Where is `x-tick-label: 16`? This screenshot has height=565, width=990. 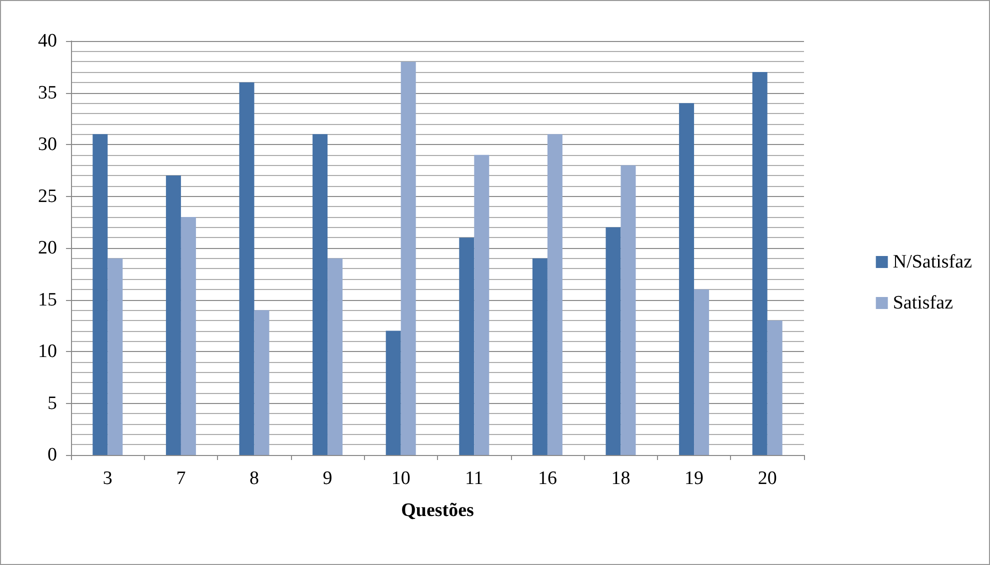 x-tick-label: 16 is located at coordinates (547, 478).